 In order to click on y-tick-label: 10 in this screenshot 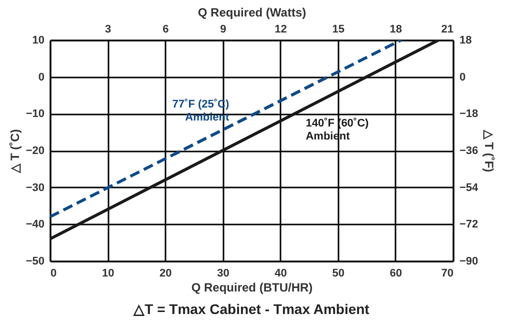, I will do `click(38, 40)`.